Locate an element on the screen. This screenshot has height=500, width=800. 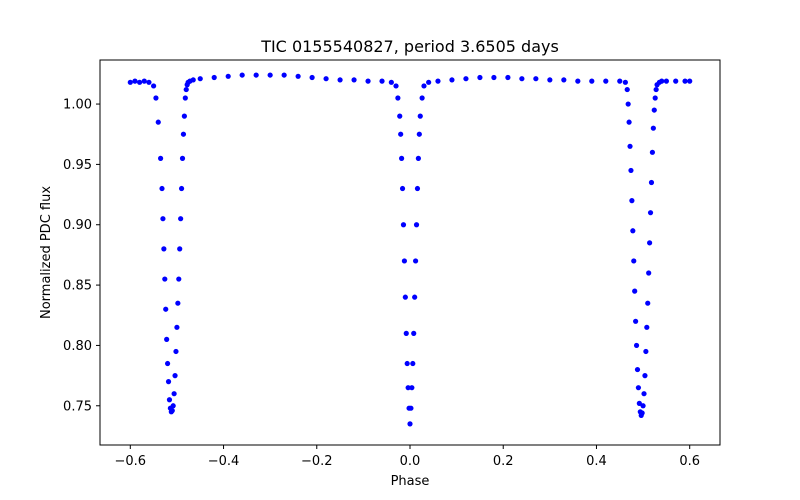
x-axis-ticks: −0.6 −0.4 −0.2 0.0 0.2 0.4 0.6 is located at coordinates (407, 457).